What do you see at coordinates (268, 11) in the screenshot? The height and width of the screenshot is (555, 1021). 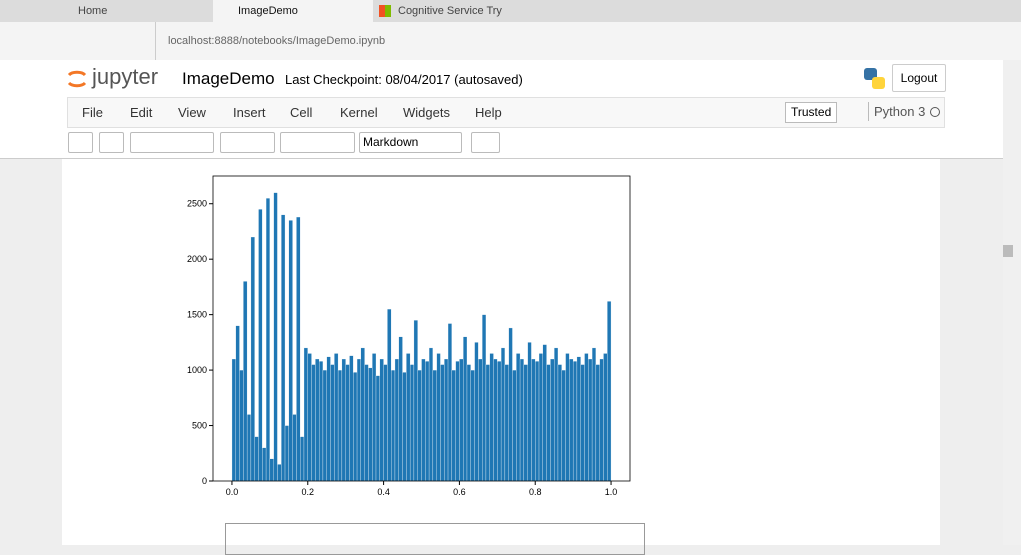 I see `tab-title: ImageDemo` at bounding box center [268, 11].